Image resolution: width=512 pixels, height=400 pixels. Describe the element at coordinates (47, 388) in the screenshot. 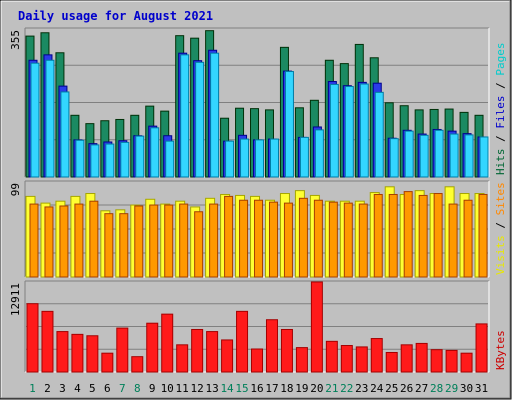

I see `x-tick-day-2: 2` at that location.